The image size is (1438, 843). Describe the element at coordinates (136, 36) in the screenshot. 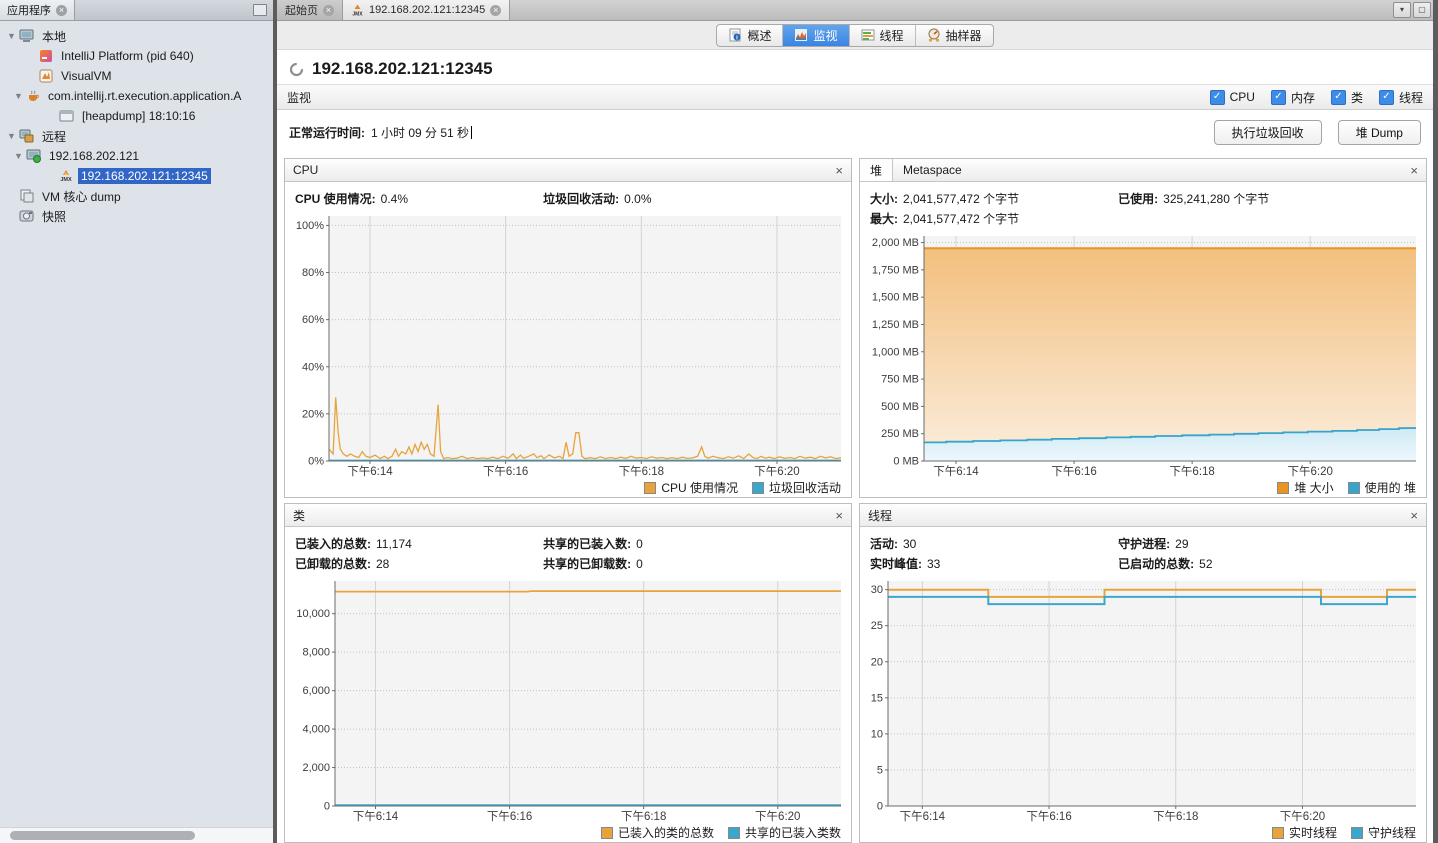

I see `tree-item-local: ▼ 本地` at that location.